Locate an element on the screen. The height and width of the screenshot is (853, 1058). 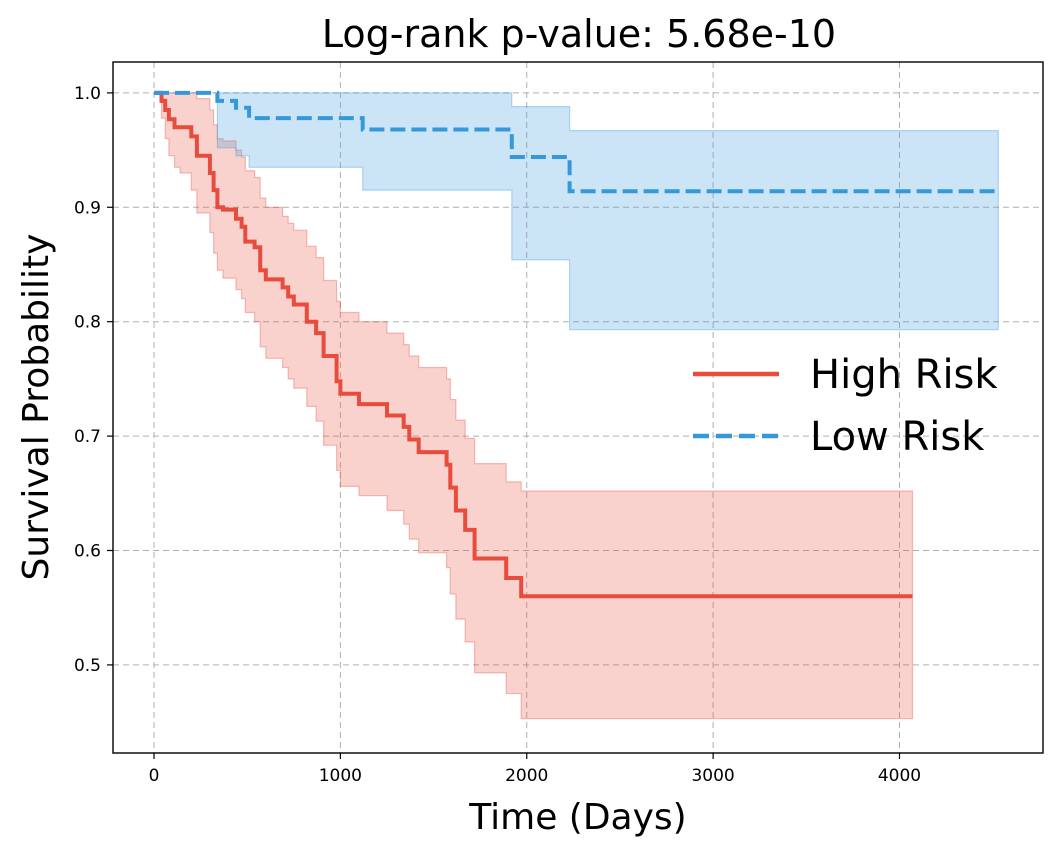
y-tick-label-4: 0.9 is located at coordinates (87, 208).